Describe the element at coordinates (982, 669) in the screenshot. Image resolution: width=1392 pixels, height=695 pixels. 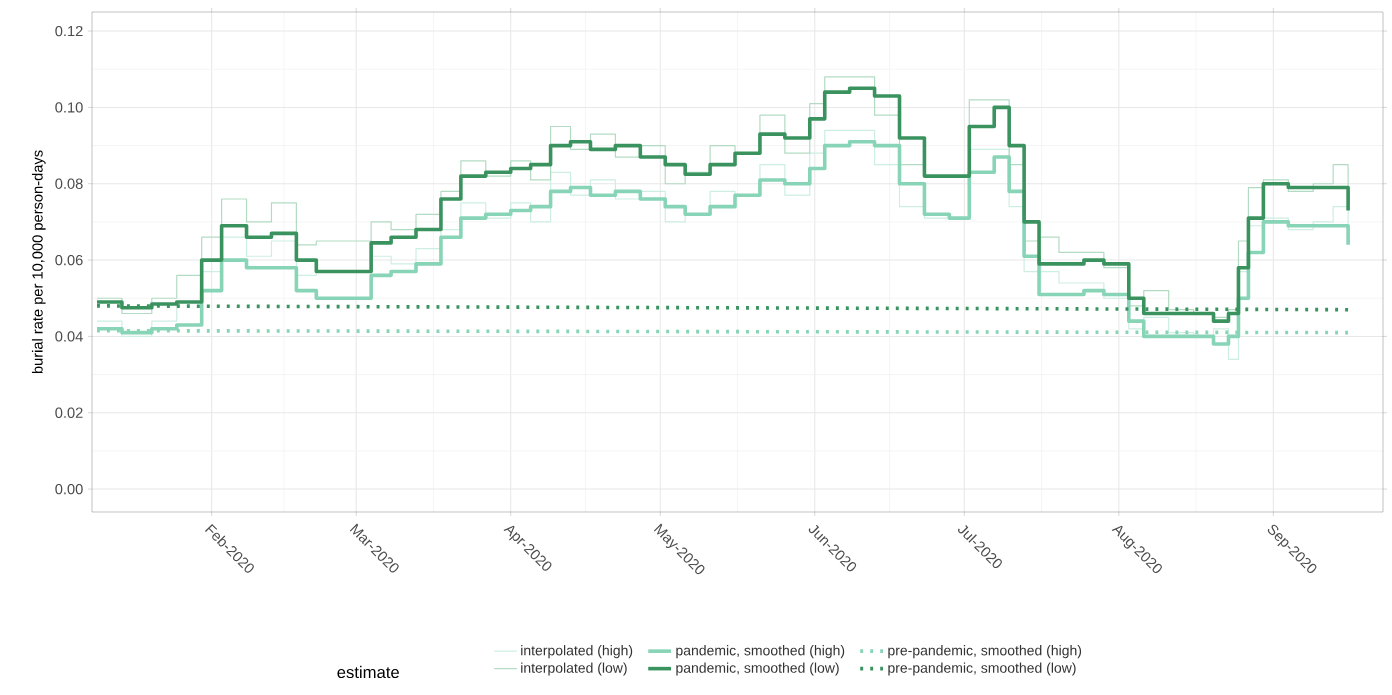
I see `legend-label: pre-pandemic, smoothed (low)` at that location.